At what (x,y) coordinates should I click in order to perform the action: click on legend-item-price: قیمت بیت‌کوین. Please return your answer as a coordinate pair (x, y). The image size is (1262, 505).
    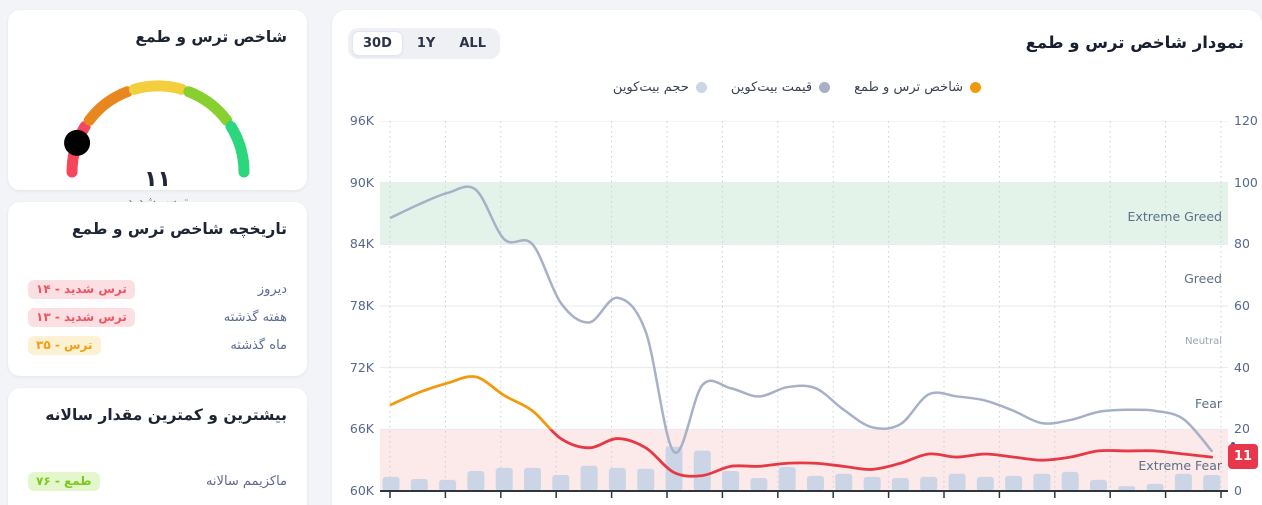
    Looking at the image, I should click on (780, 87).